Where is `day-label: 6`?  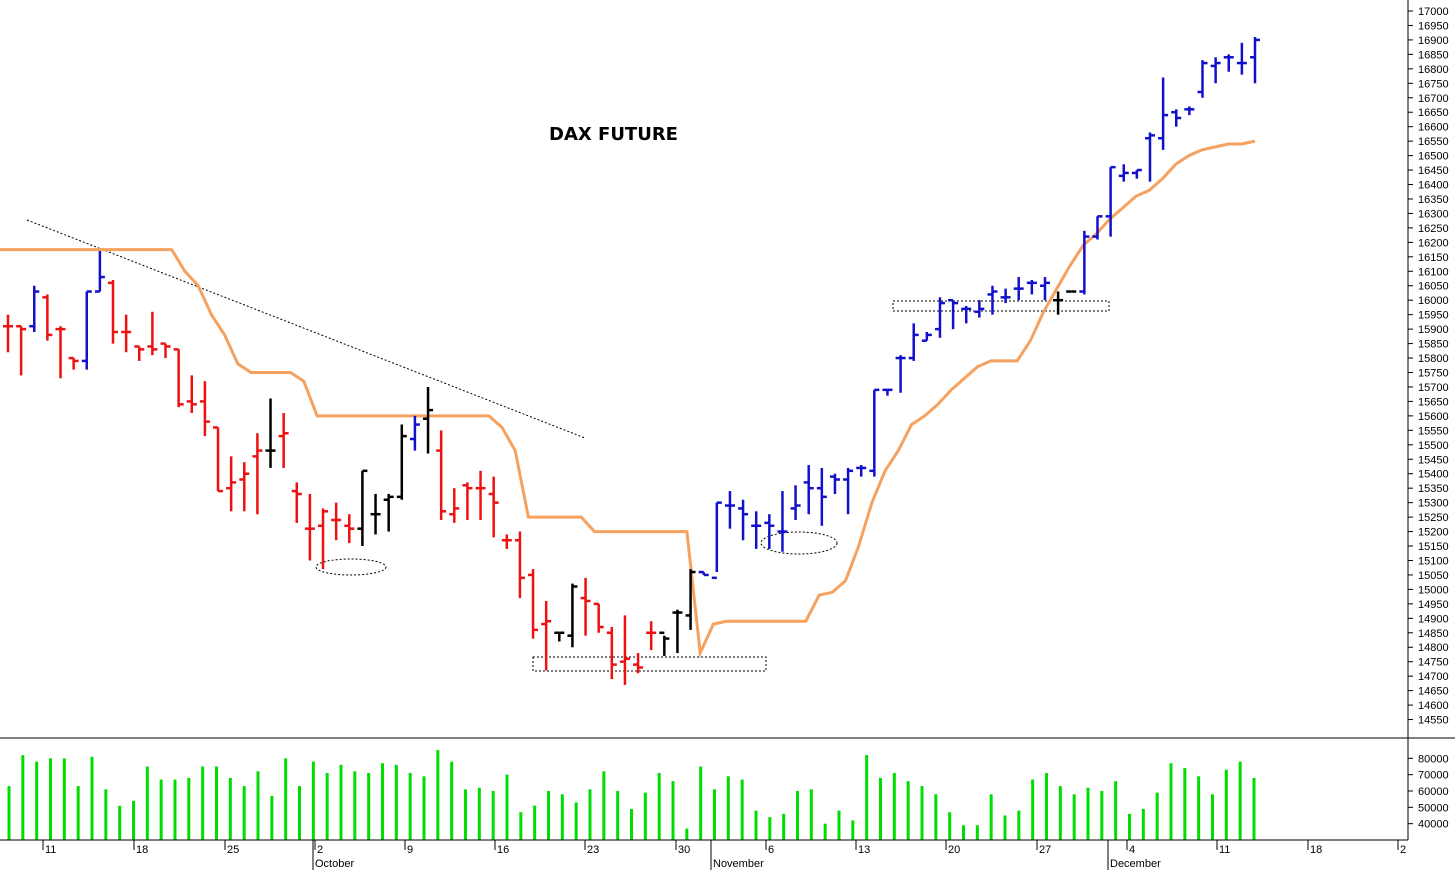 day-label: 6 is located at coordinates (771, 850).